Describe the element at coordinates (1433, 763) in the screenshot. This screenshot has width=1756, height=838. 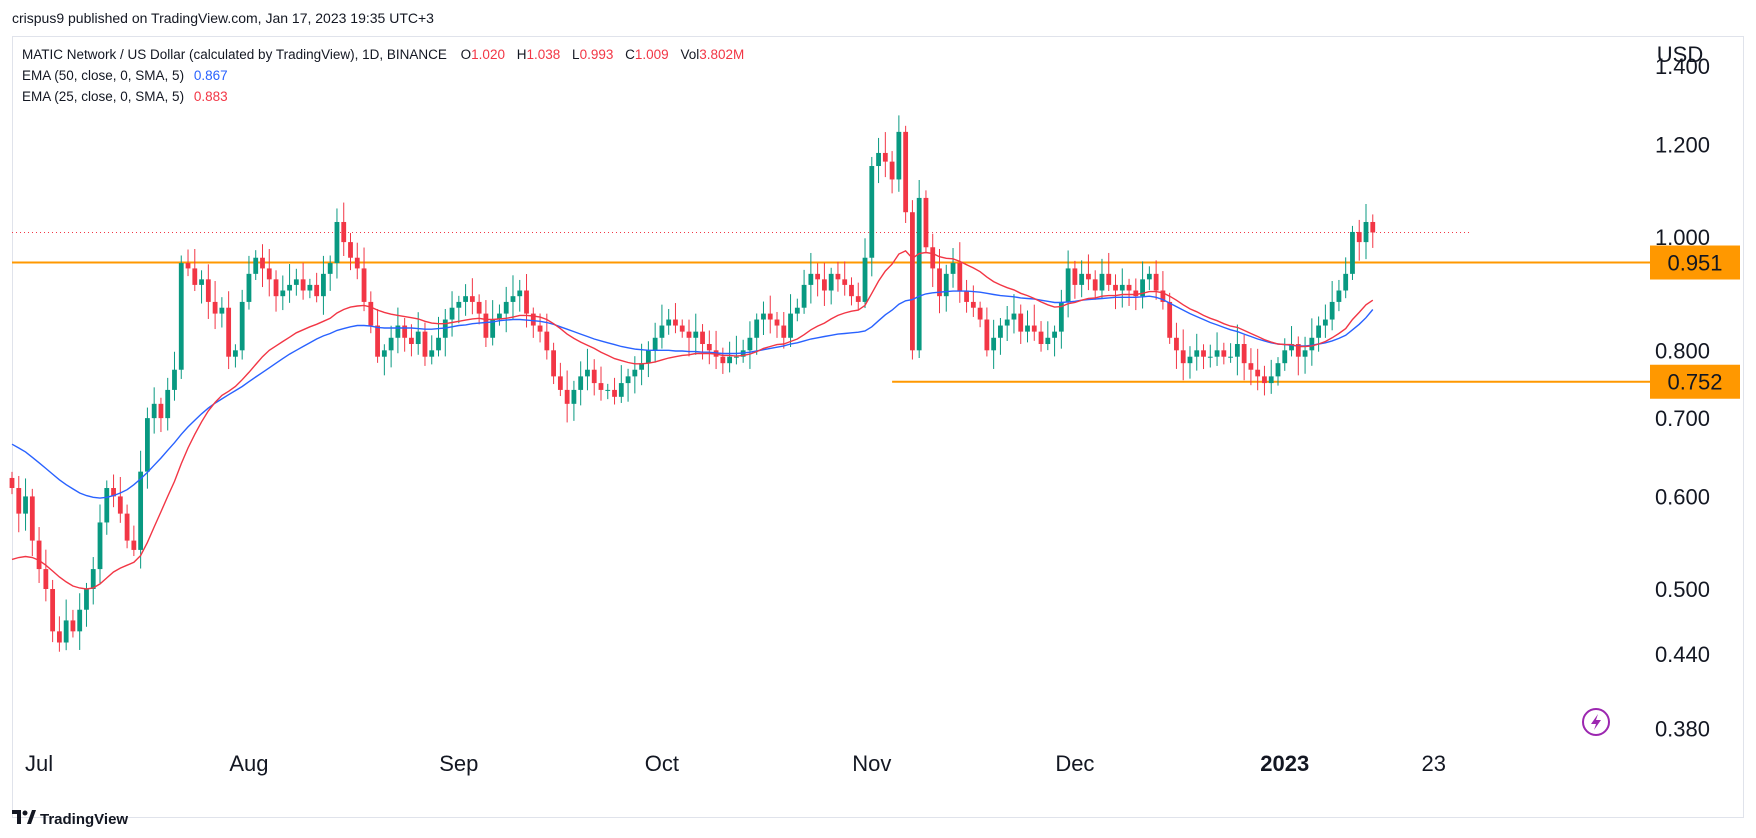
I see `time-tick-label: 23` at that location.